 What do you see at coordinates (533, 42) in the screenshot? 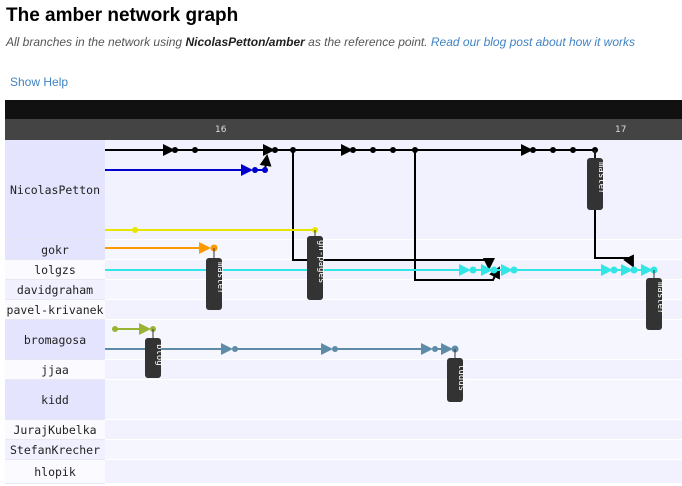
I see `blog-post-link: Read our blog post about how it works` at bounding box center [533, 42].